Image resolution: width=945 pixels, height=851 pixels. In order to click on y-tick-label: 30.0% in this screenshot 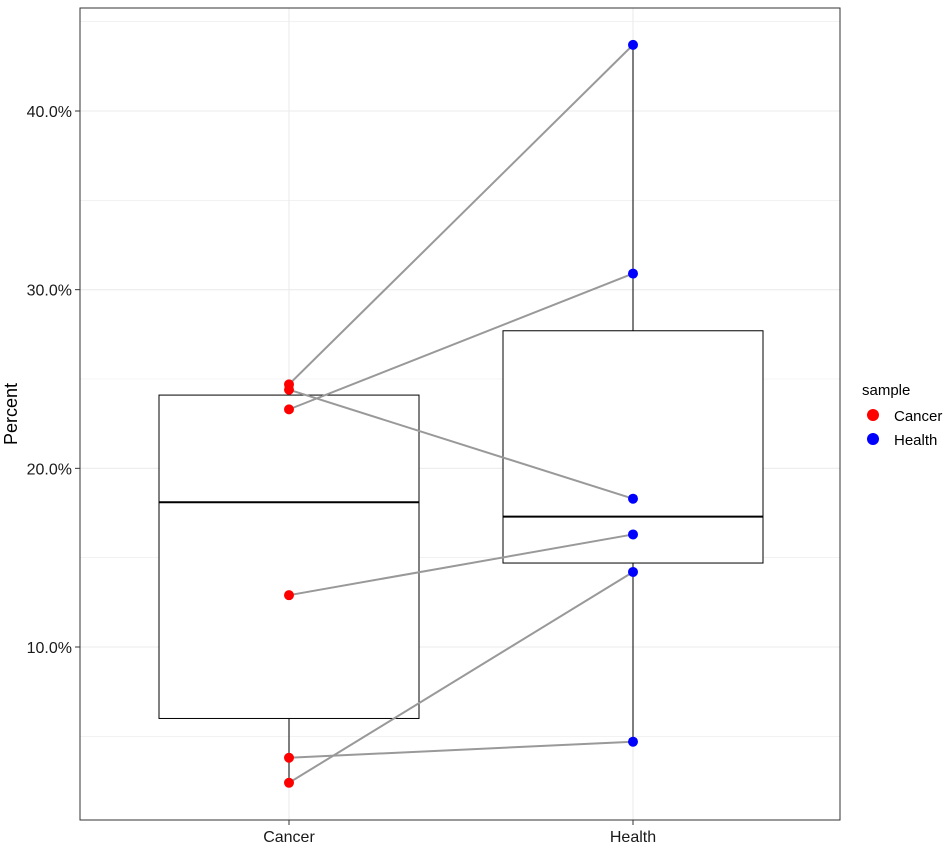, I will do `click(49, 291)`.